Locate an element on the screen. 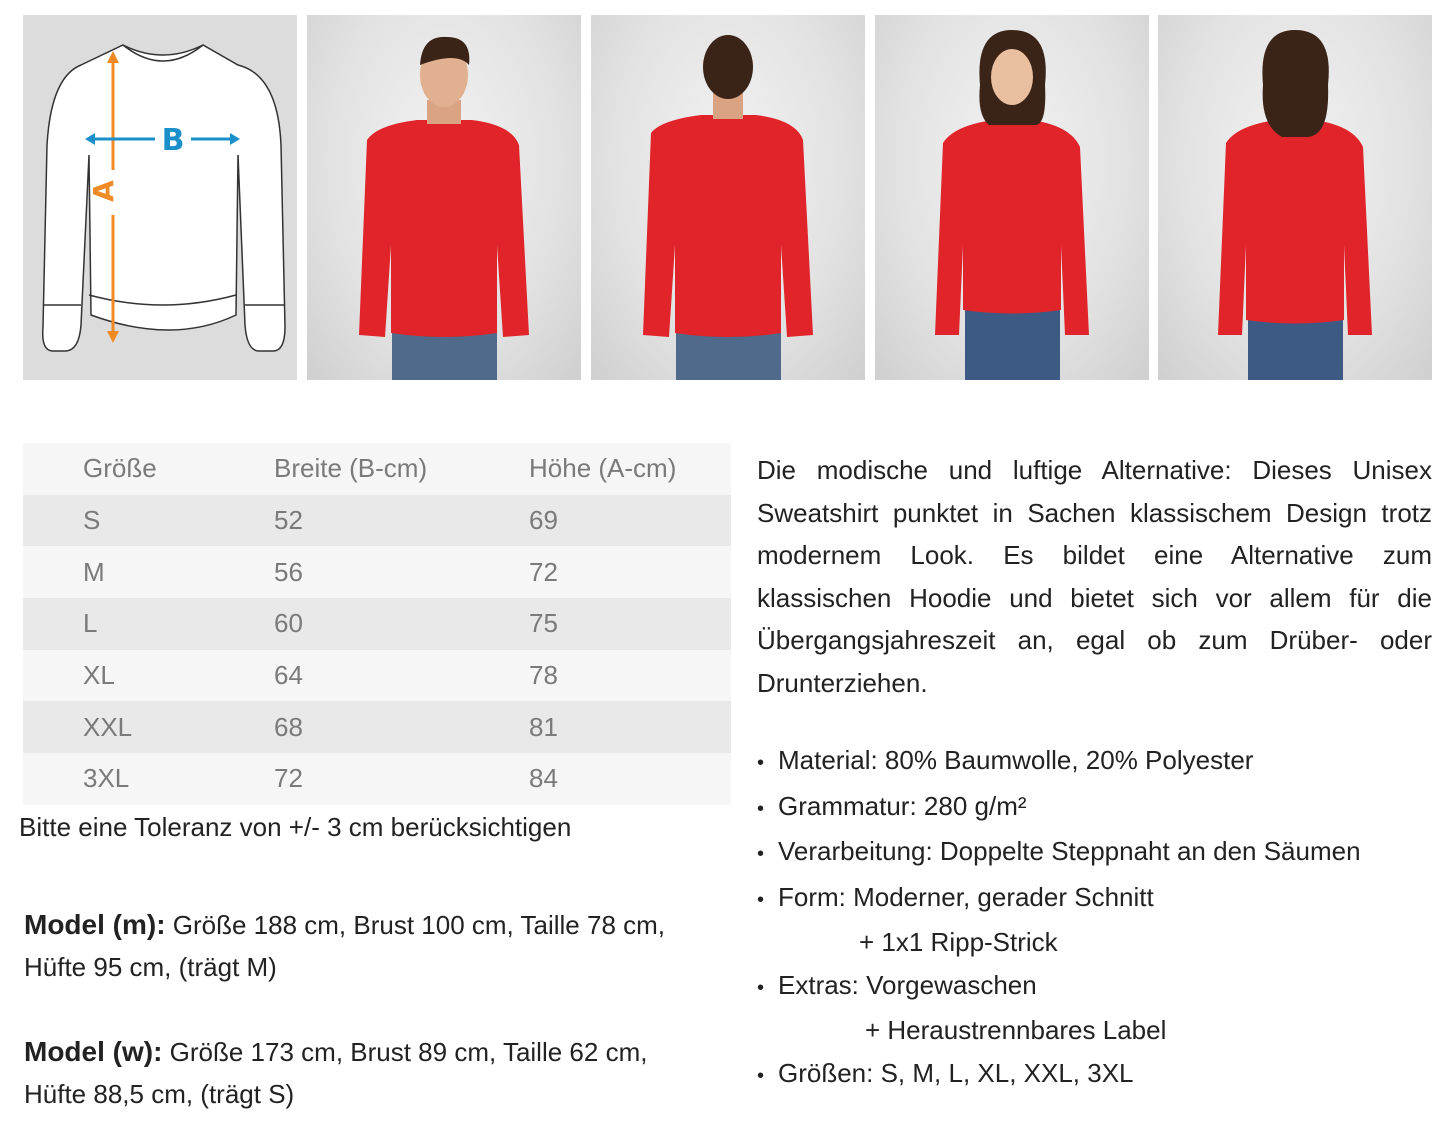 The width and height of the screenshot is (1445, 1145). table-row: M 56 72 is located at coordinates (377, 572).